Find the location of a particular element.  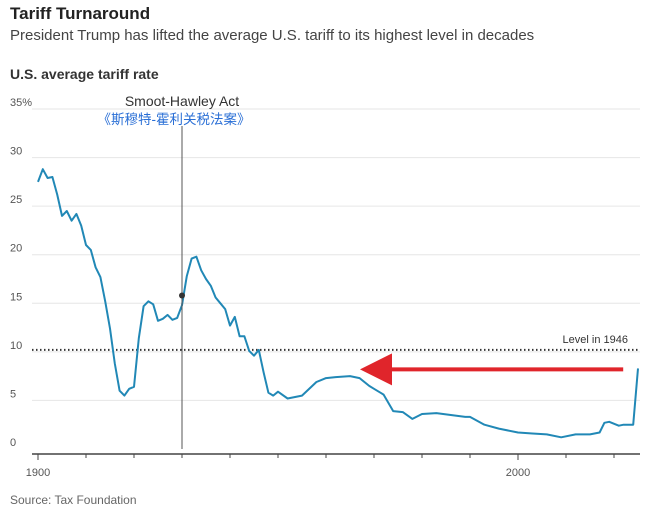

y-tick-label: 25 is located at coordinates (16, 200).